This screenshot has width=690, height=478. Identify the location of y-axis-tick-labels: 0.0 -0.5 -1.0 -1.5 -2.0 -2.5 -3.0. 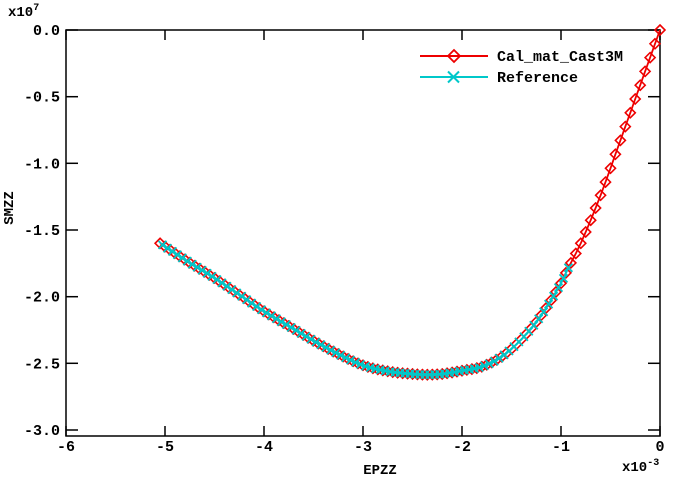
(42, 231).